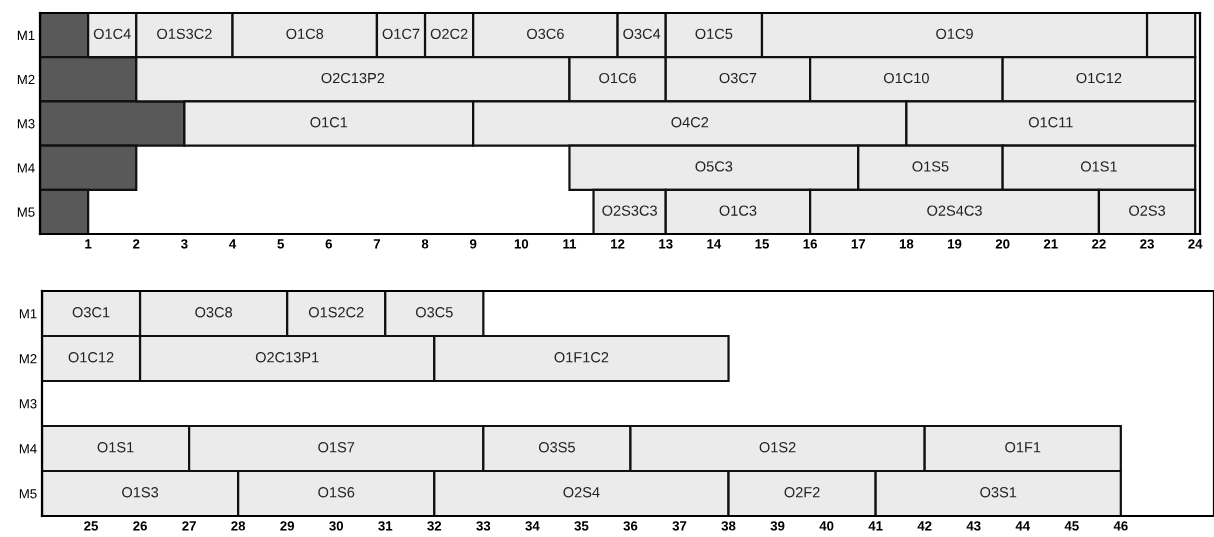  I want to click on series-label: O2C13P1, so click(287, 357).